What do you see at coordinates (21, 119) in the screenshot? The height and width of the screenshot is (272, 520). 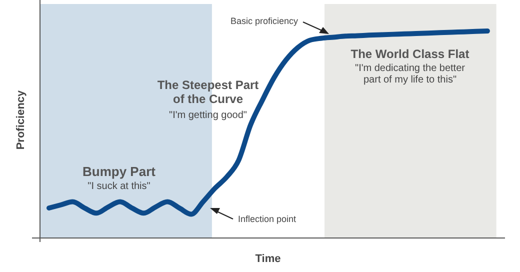 I see `y-axis-title: Proficiency` at bounding box center [21, 119].